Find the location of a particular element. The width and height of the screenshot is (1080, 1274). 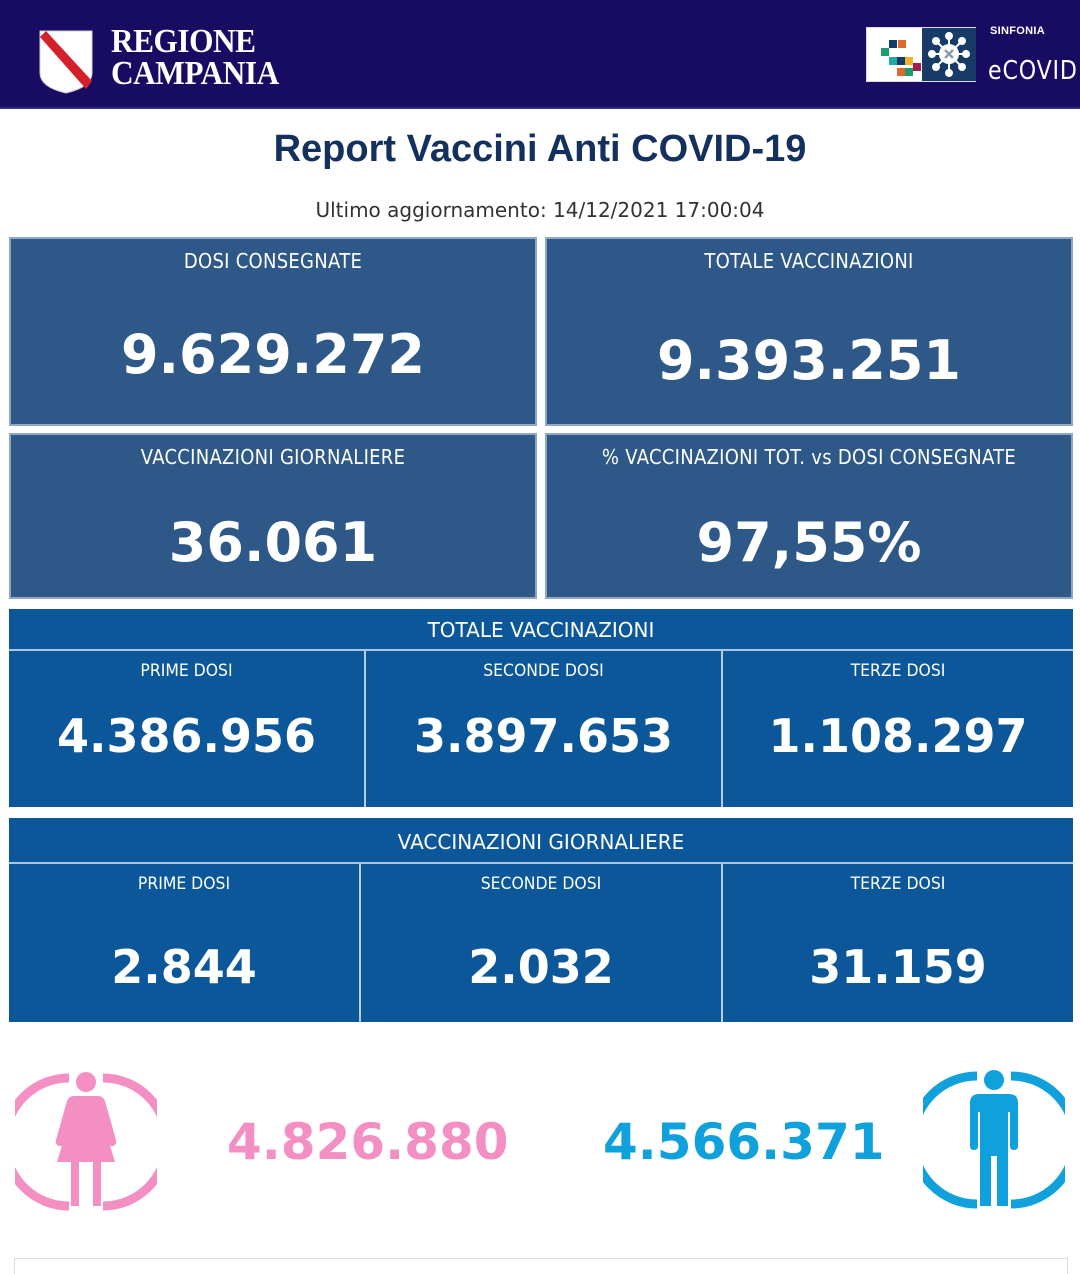

region-name: REGIONE CAMPANIA is located at coordinates (195, 57).